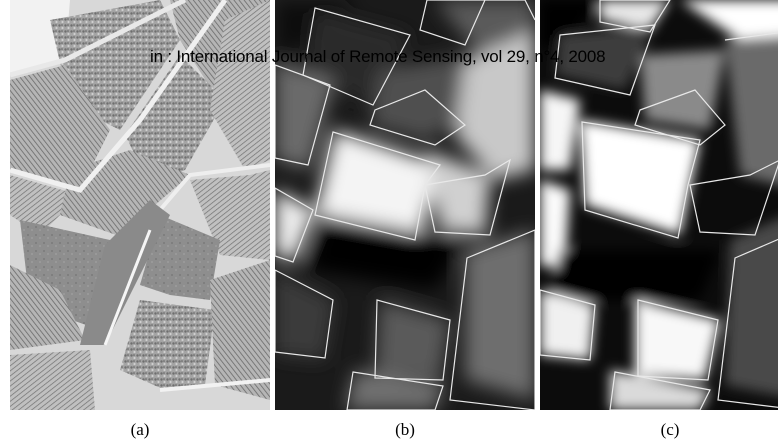 Image resolution: width=778 pixels, height=444 pixels. What do you see at coordinates (670, 429) in the screenshot?
I see `caption-c: (c)` at bounding box center [670, 429].